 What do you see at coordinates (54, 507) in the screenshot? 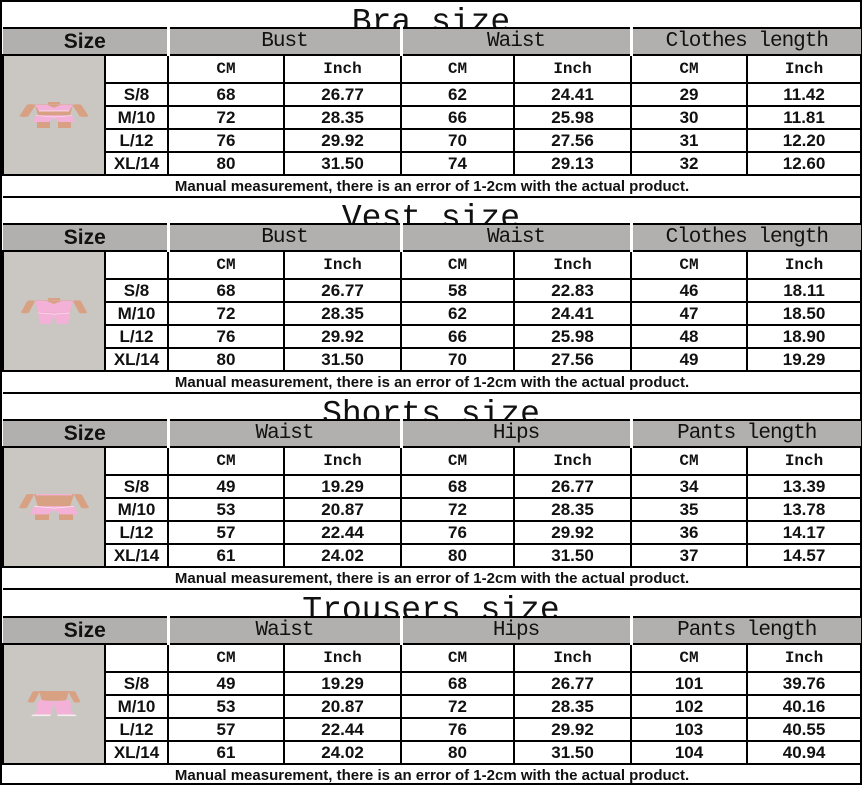
I see `product-photo-shorts` at bounding box center [54, 507].